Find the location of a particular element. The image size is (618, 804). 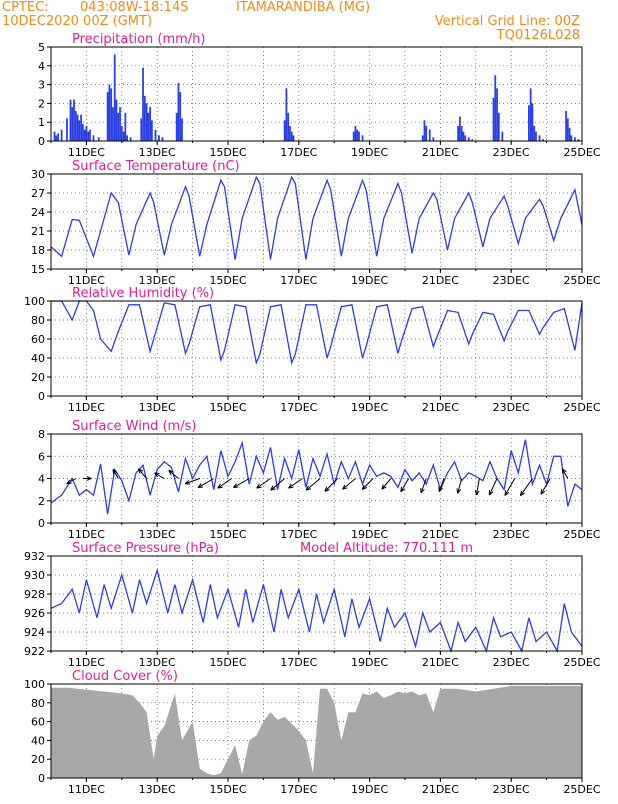

y-tick-label: 930 is located at coordinates (34, 575).